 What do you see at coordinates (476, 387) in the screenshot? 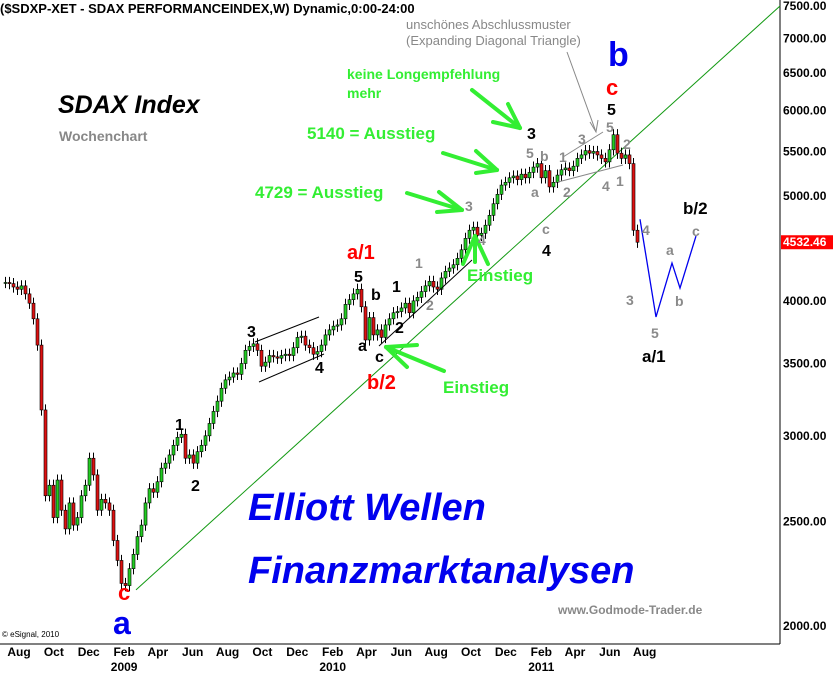
I see `note-einstieg-lower: Einstieg` at bounding box center [476, 387].